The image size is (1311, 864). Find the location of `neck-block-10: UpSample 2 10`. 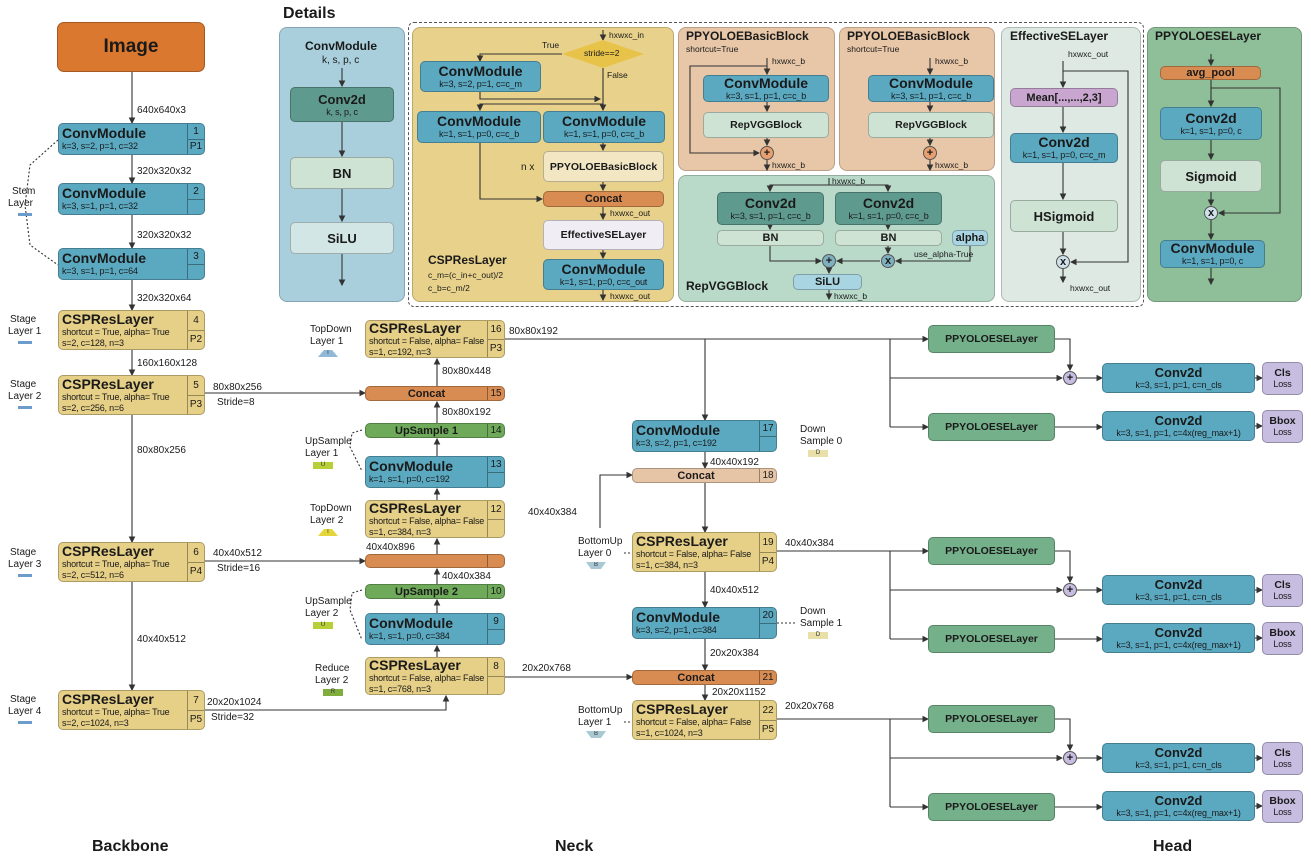

neck-block-10: UpSample 2 10 is located at coordinates (435, 591).